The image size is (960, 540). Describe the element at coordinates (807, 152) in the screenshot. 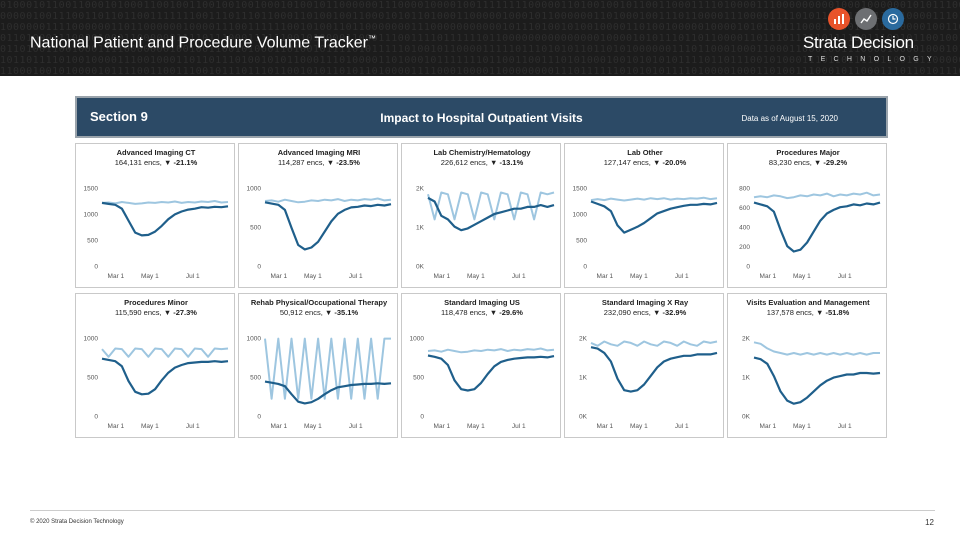

I see `chart-title: Procedures Major` at that location.